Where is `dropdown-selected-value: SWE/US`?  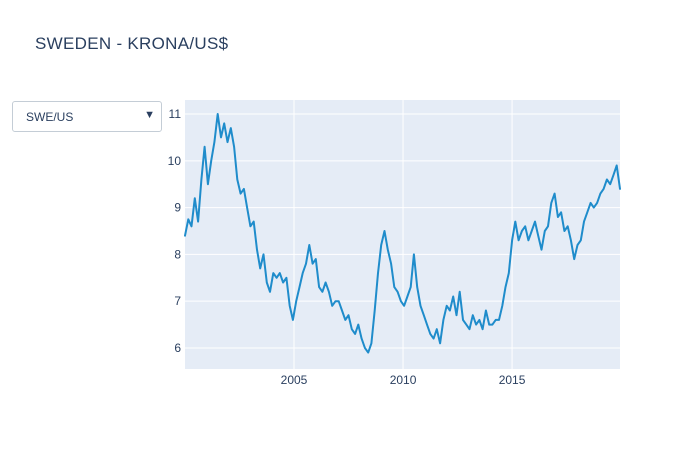 dropdown-selected-value: SWE/US is located at coordinates (50, 117).